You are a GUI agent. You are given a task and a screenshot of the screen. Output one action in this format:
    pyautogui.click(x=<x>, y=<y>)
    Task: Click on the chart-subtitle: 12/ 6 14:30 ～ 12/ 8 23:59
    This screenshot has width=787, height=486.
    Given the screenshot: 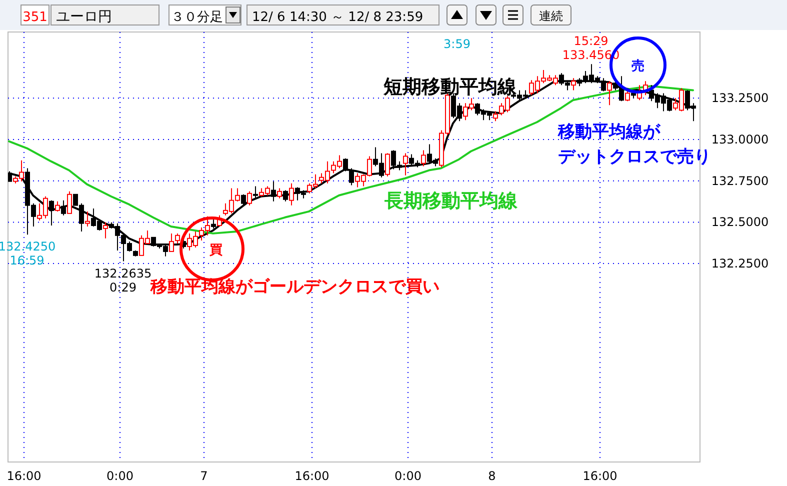 What is the action you would take?
    pyautogui.click(x=338, y=17)
    